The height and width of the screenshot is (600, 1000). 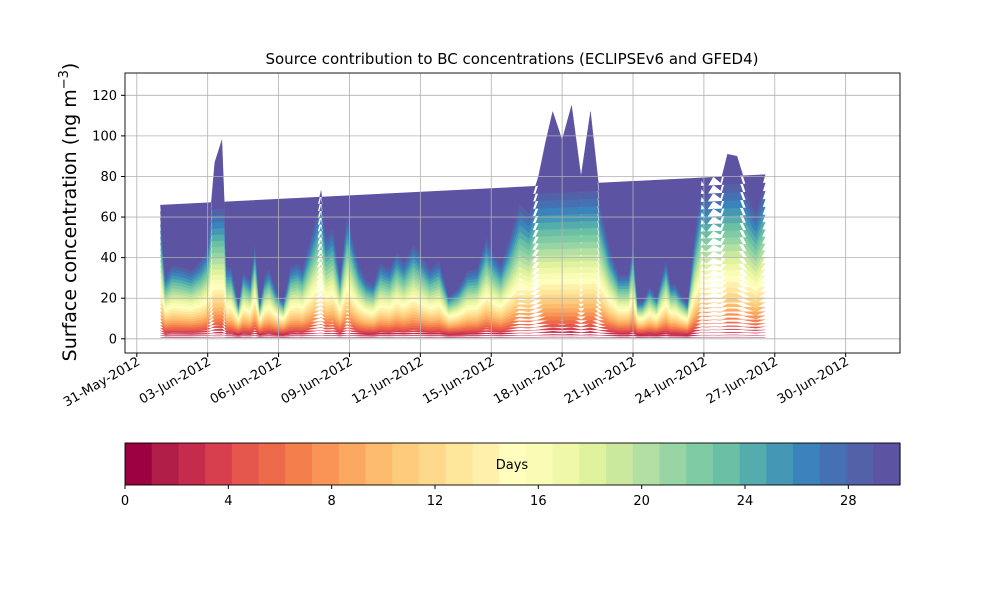 I want to click on x-tick-label: 15-Jun-2012, so click(x=458, y=380).